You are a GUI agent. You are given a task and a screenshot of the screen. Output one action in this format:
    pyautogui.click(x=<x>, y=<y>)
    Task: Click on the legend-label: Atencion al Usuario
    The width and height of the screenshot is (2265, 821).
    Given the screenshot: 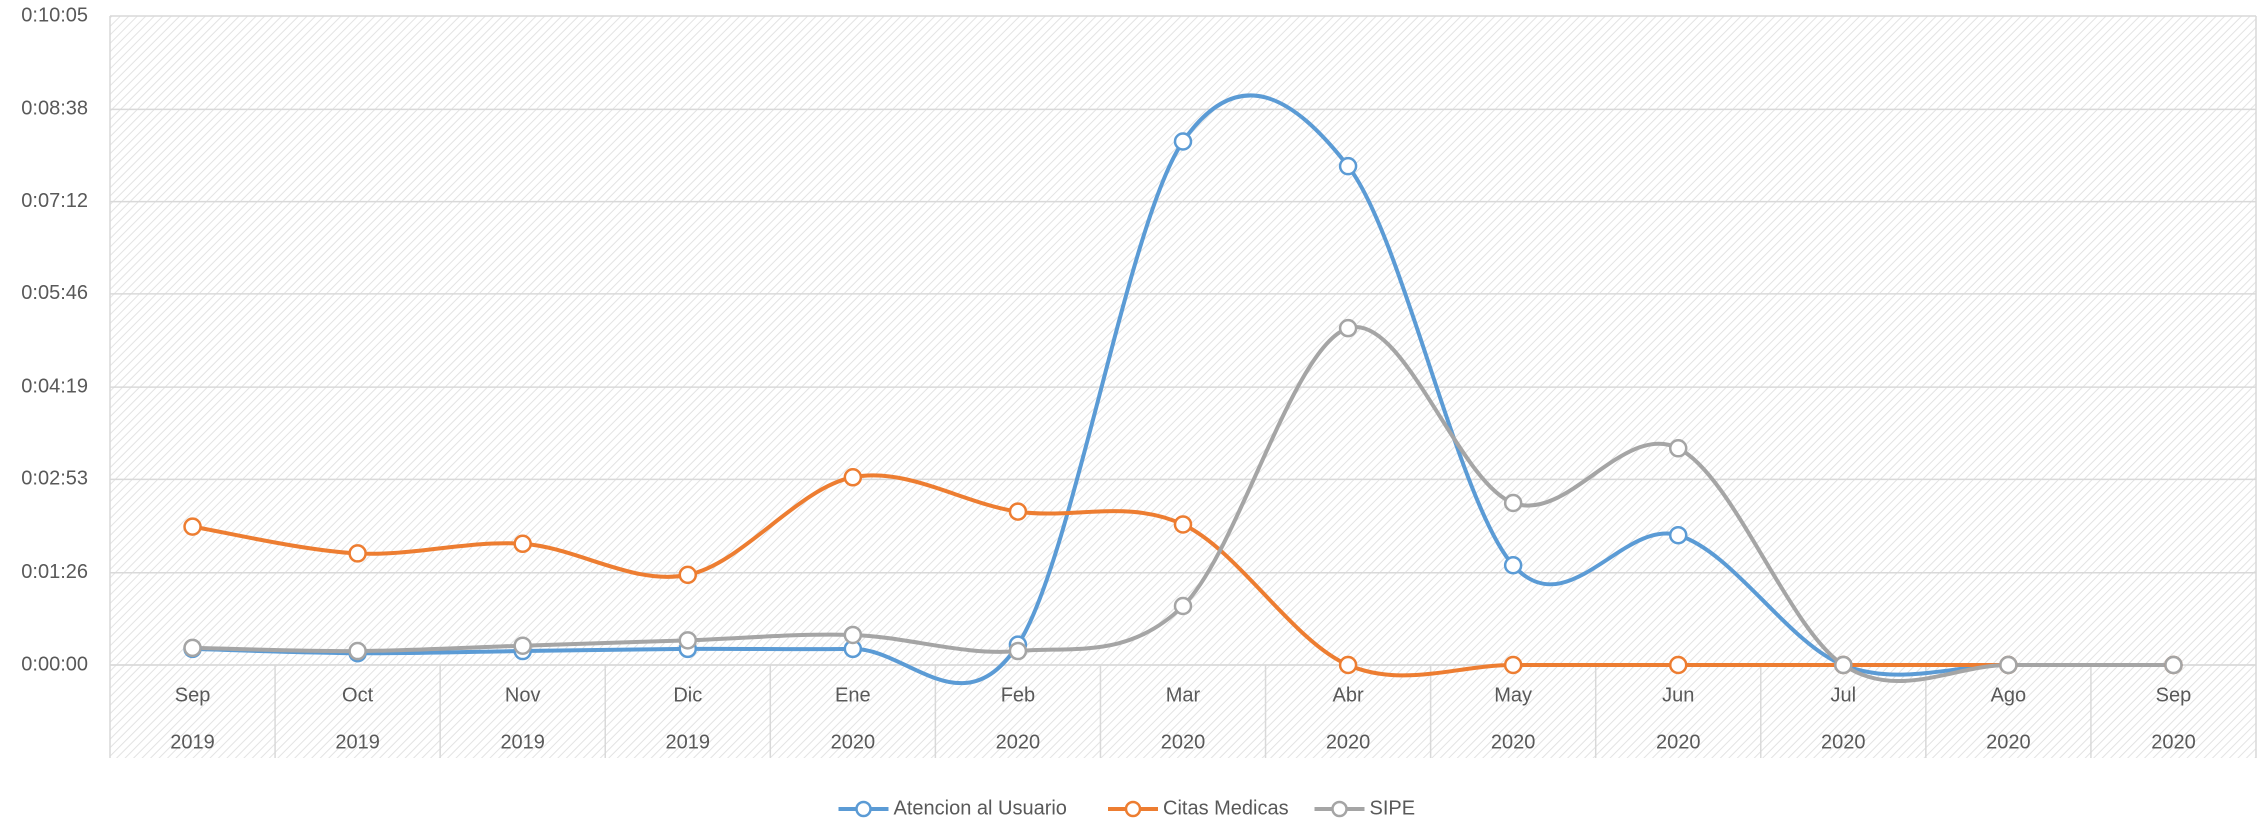 What is the action you would take?
    pyautogui.click(x=980, y=808)
    